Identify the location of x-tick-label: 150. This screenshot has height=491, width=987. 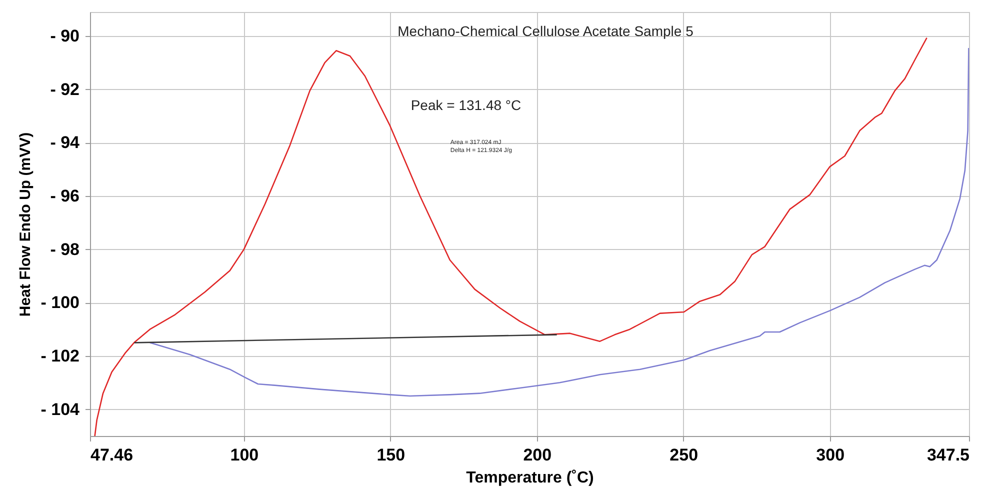
(391, 455).